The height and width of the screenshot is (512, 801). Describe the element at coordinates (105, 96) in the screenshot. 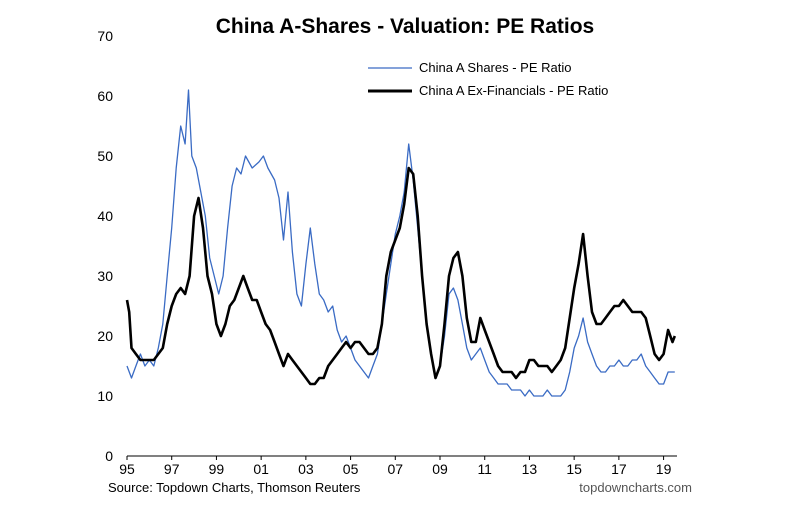

I see `y-tick-label: 60` at that location.